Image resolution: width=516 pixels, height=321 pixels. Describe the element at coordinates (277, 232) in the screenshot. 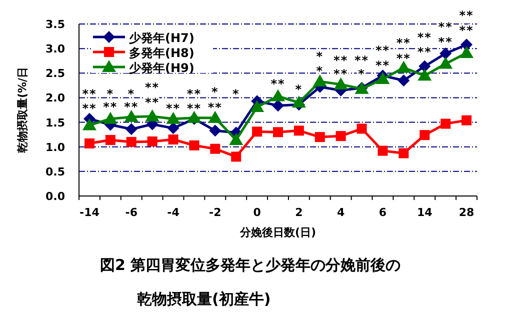

I see `x-axis-title: 分娩後日数(日)` at that location.